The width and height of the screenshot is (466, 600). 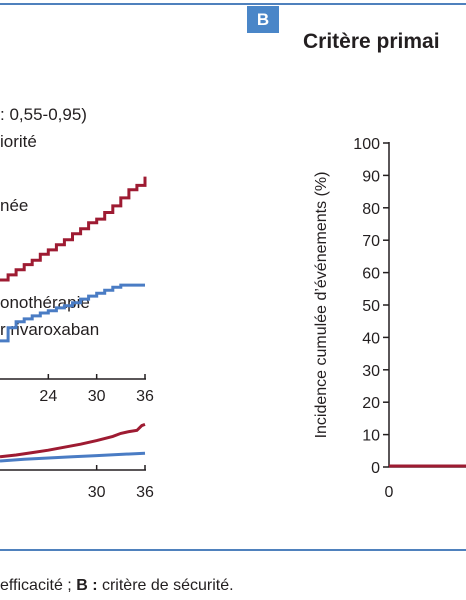 What do you see at coordinates (87, 585) in the screenshot?
I see `caption-label-b: B :` at bounding box center [87, 585].